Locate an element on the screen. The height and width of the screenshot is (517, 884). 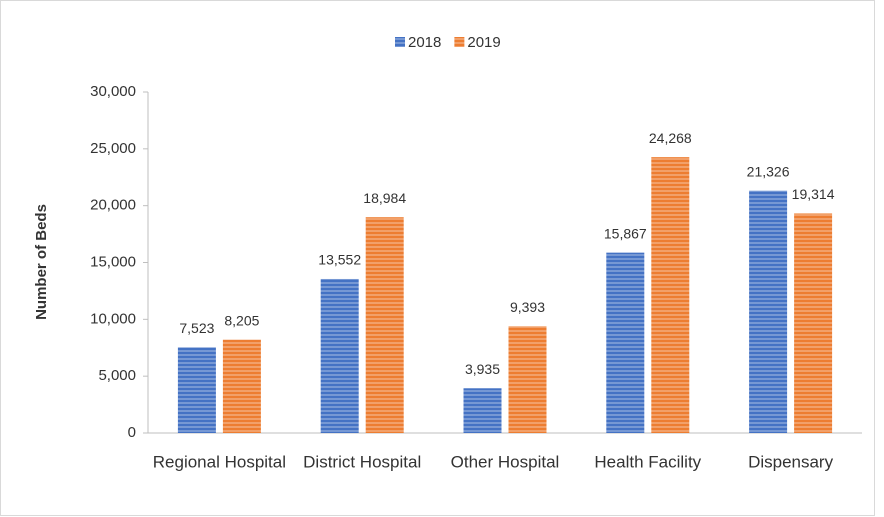
legend-label: 2019 is located at coordinates (483, 42).